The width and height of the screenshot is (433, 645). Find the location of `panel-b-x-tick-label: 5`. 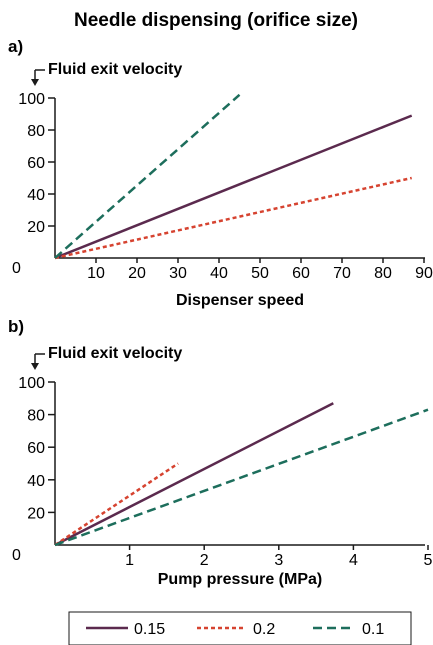

panel-b-x-tick-label: 5 is located at coordinates (428, 560).